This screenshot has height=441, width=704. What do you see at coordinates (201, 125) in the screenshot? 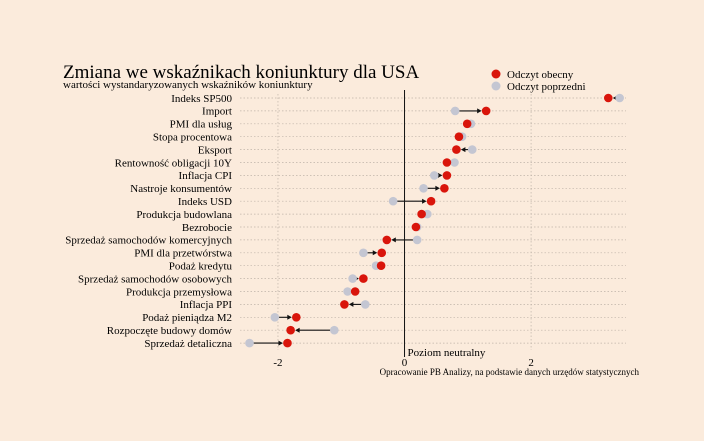
I see `category-label: PMI dla usług` at bounding box center [201, 125].